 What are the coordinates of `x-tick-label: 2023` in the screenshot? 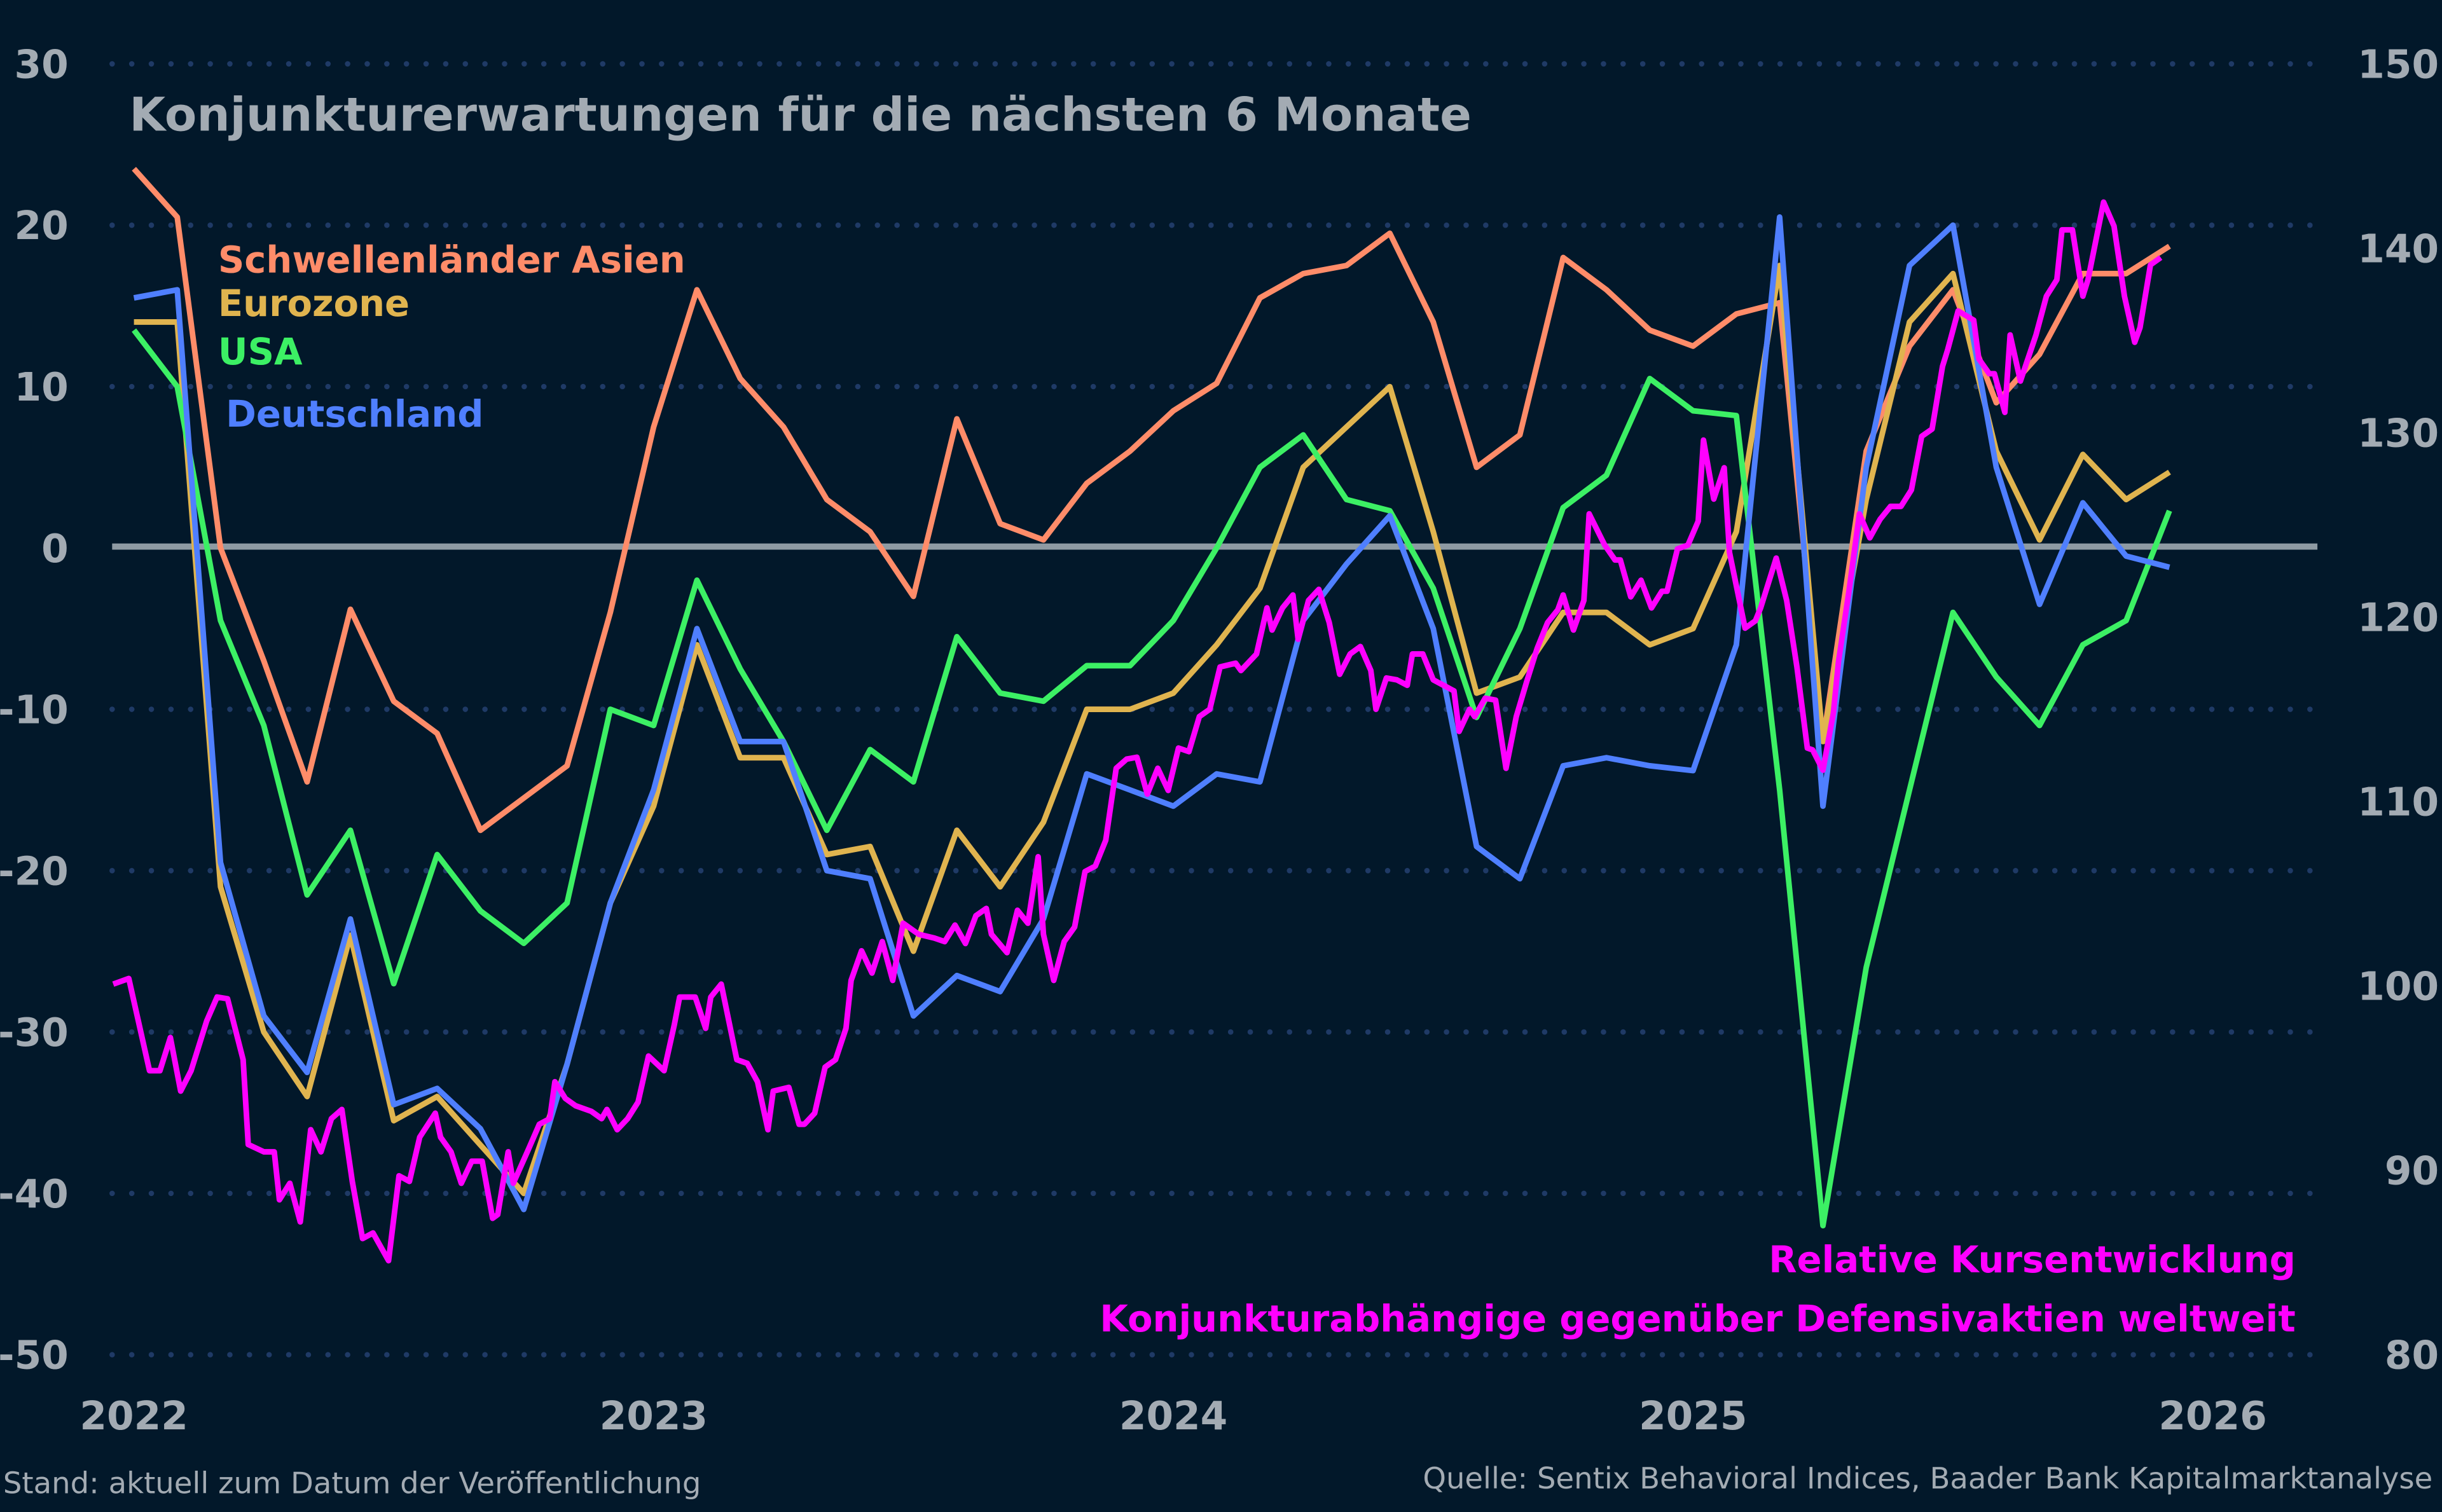 It's located at (654, 1416).